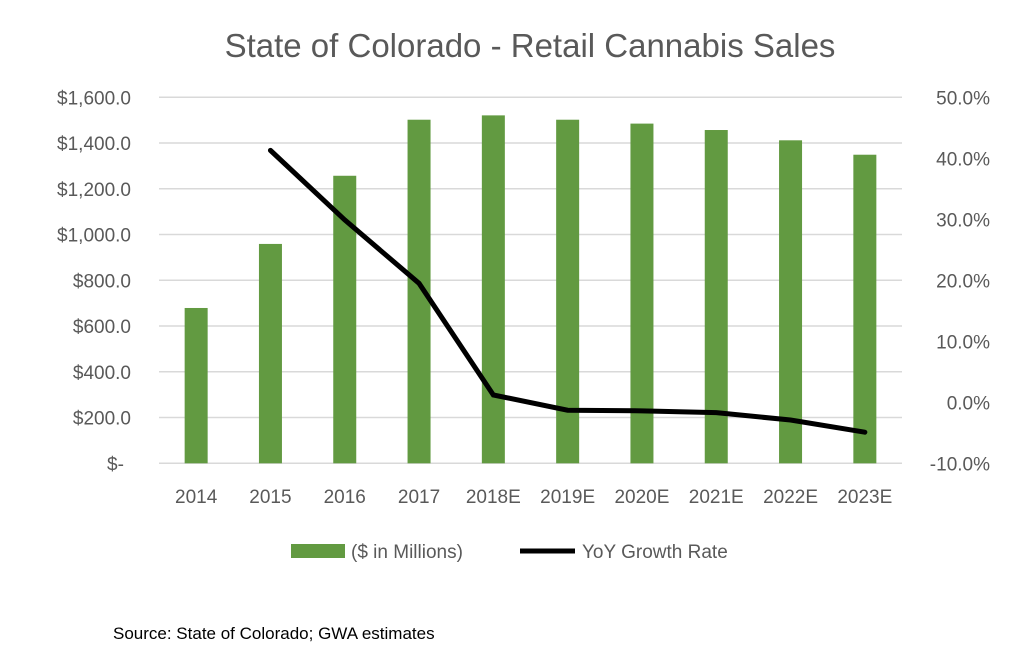 Image resolution: width=1024 pixels, height=658 pixels. Describe the element at coordinates (968, 403) in the screenshot. I see `right-tick-label: 0.0%` at that location.